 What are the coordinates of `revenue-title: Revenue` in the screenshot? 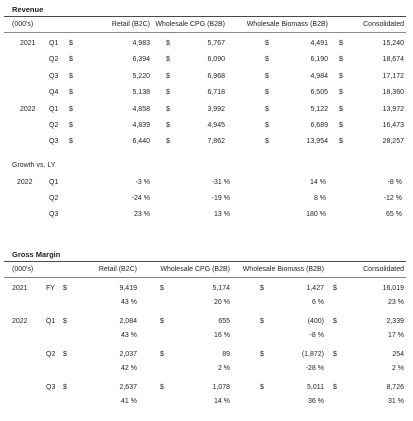 It's located at (28, 9).